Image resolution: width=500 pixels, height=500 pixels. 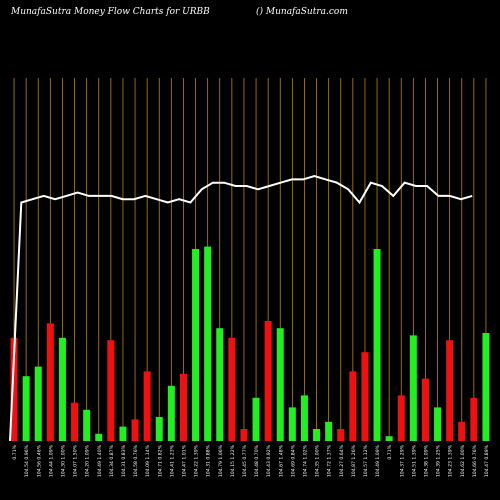 I want to click on tick-label: 104.41 1.23%, so click(x=172, y=460).